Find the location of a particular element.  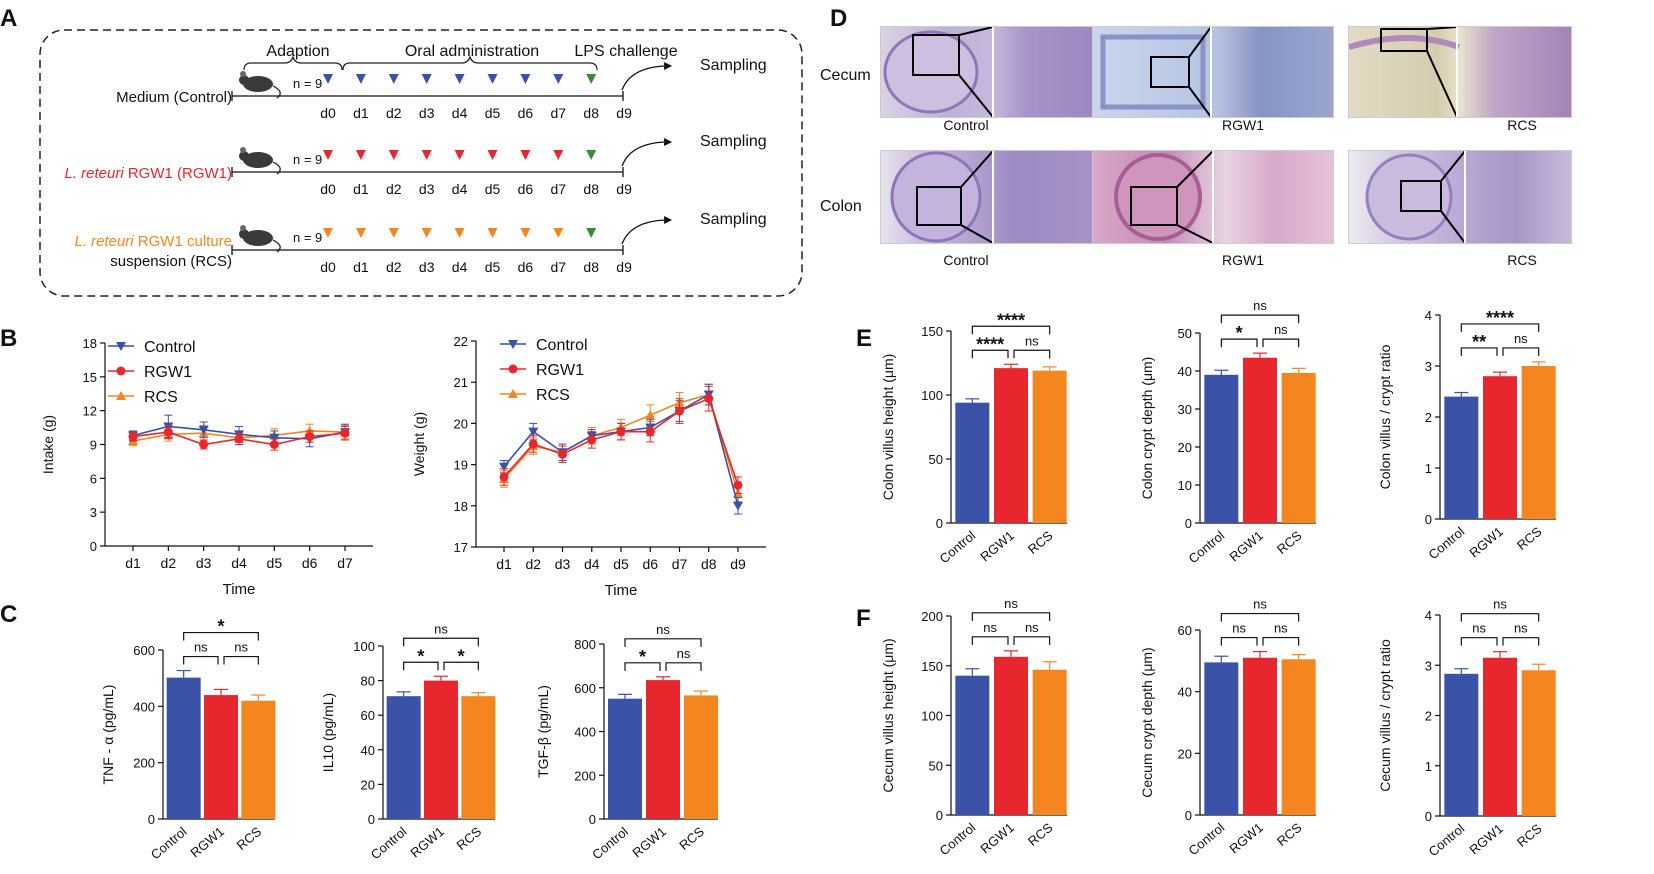

series-line-rcs is located at coordinates (621, 443).